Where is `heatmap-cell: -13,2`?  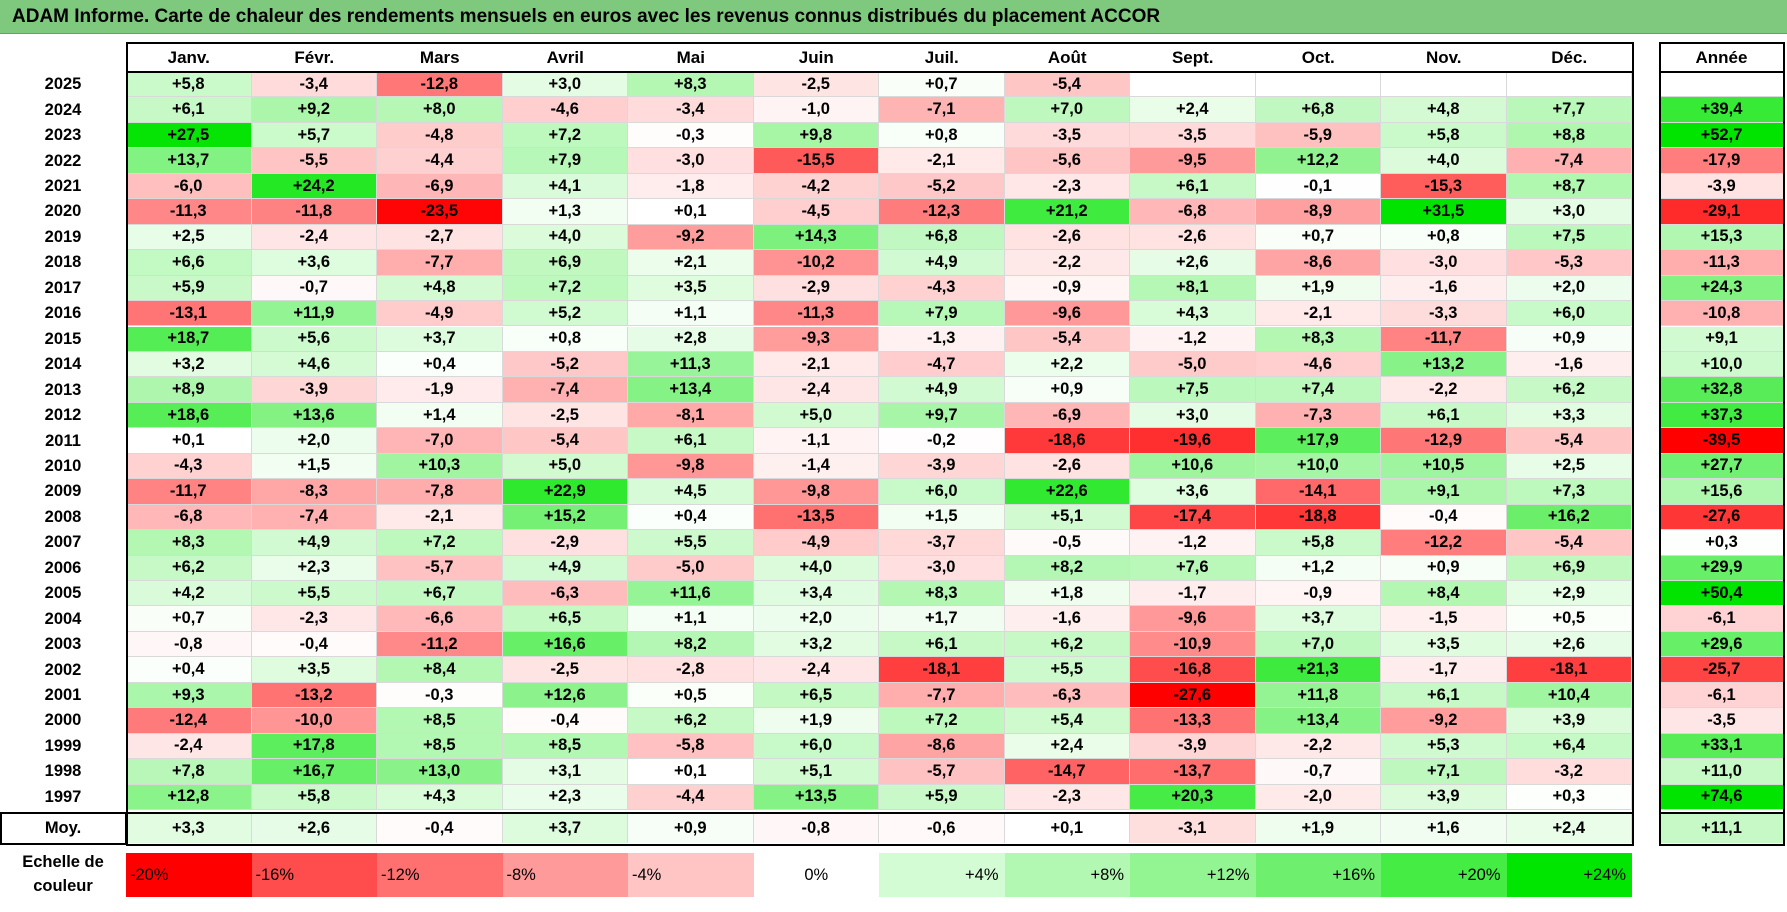
heatmap-cell: -13,2 is located at coordinates (314, 695).